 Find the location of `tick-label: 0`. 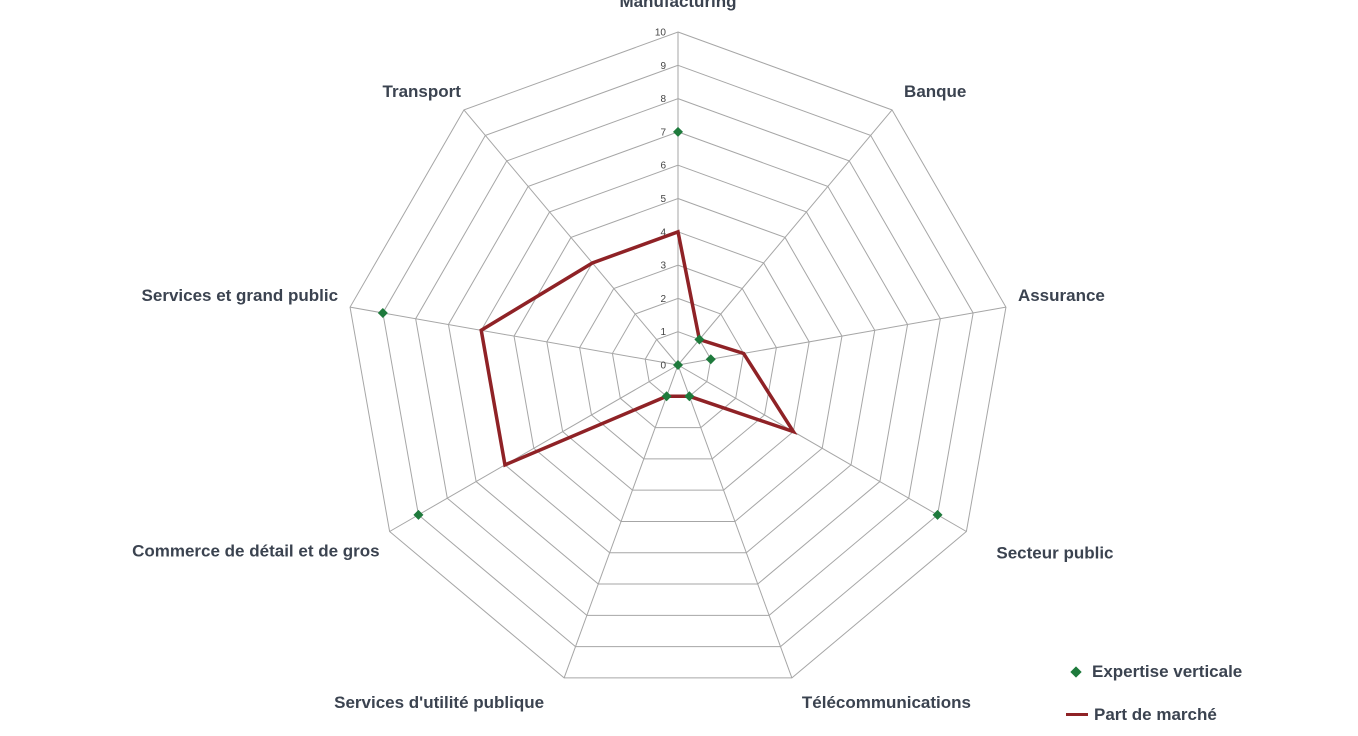

tick-label: 0 is located at coordinates (663, 366).